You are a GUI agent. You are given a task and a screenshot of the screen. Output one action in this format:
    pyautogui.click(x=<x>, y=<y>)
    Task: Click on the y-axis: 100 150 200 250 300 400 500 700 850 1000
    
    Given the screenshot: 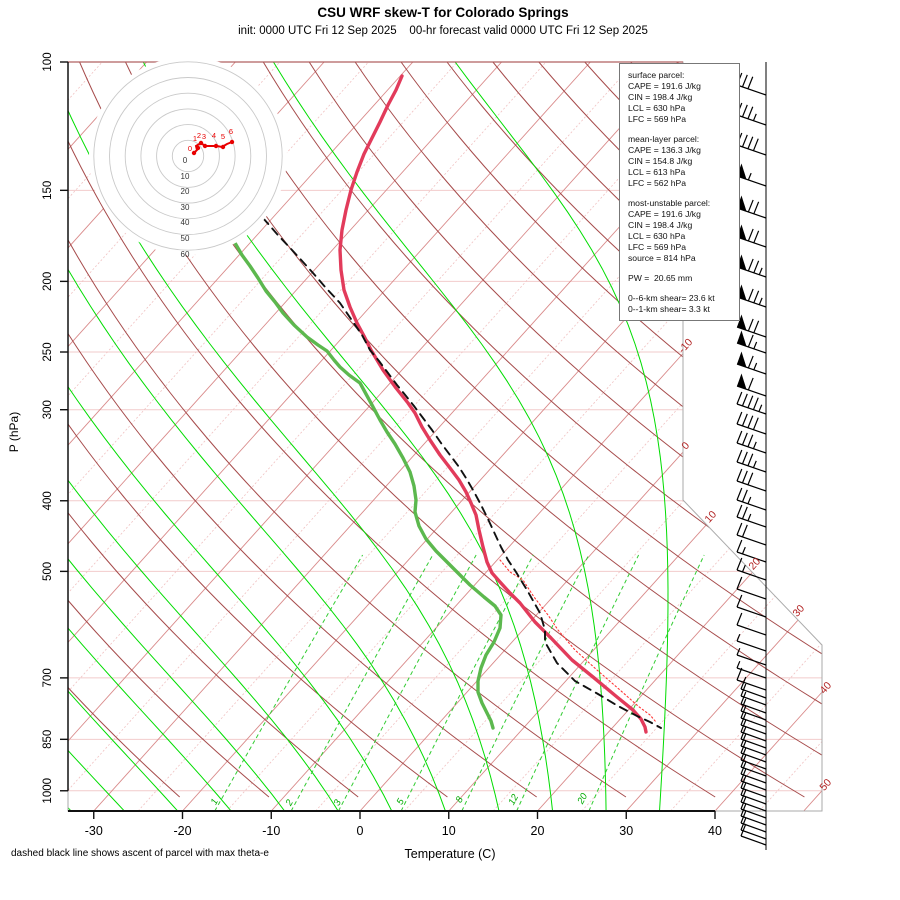 What is the action you would take?
    pyautogui.click(x=55, y=428)
    